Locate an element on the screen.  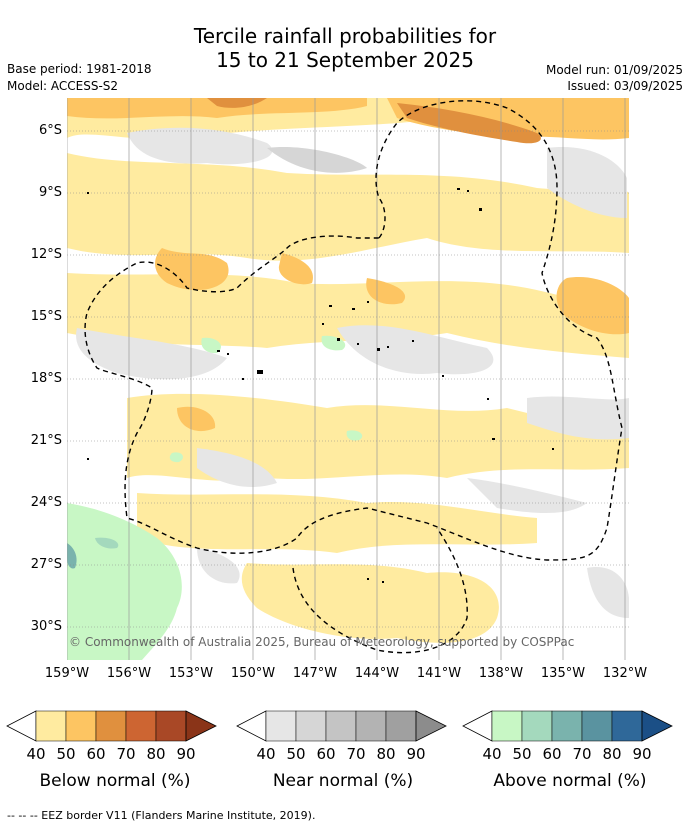
lat-label-15s: 15°S is located at coordinates (46, 316).